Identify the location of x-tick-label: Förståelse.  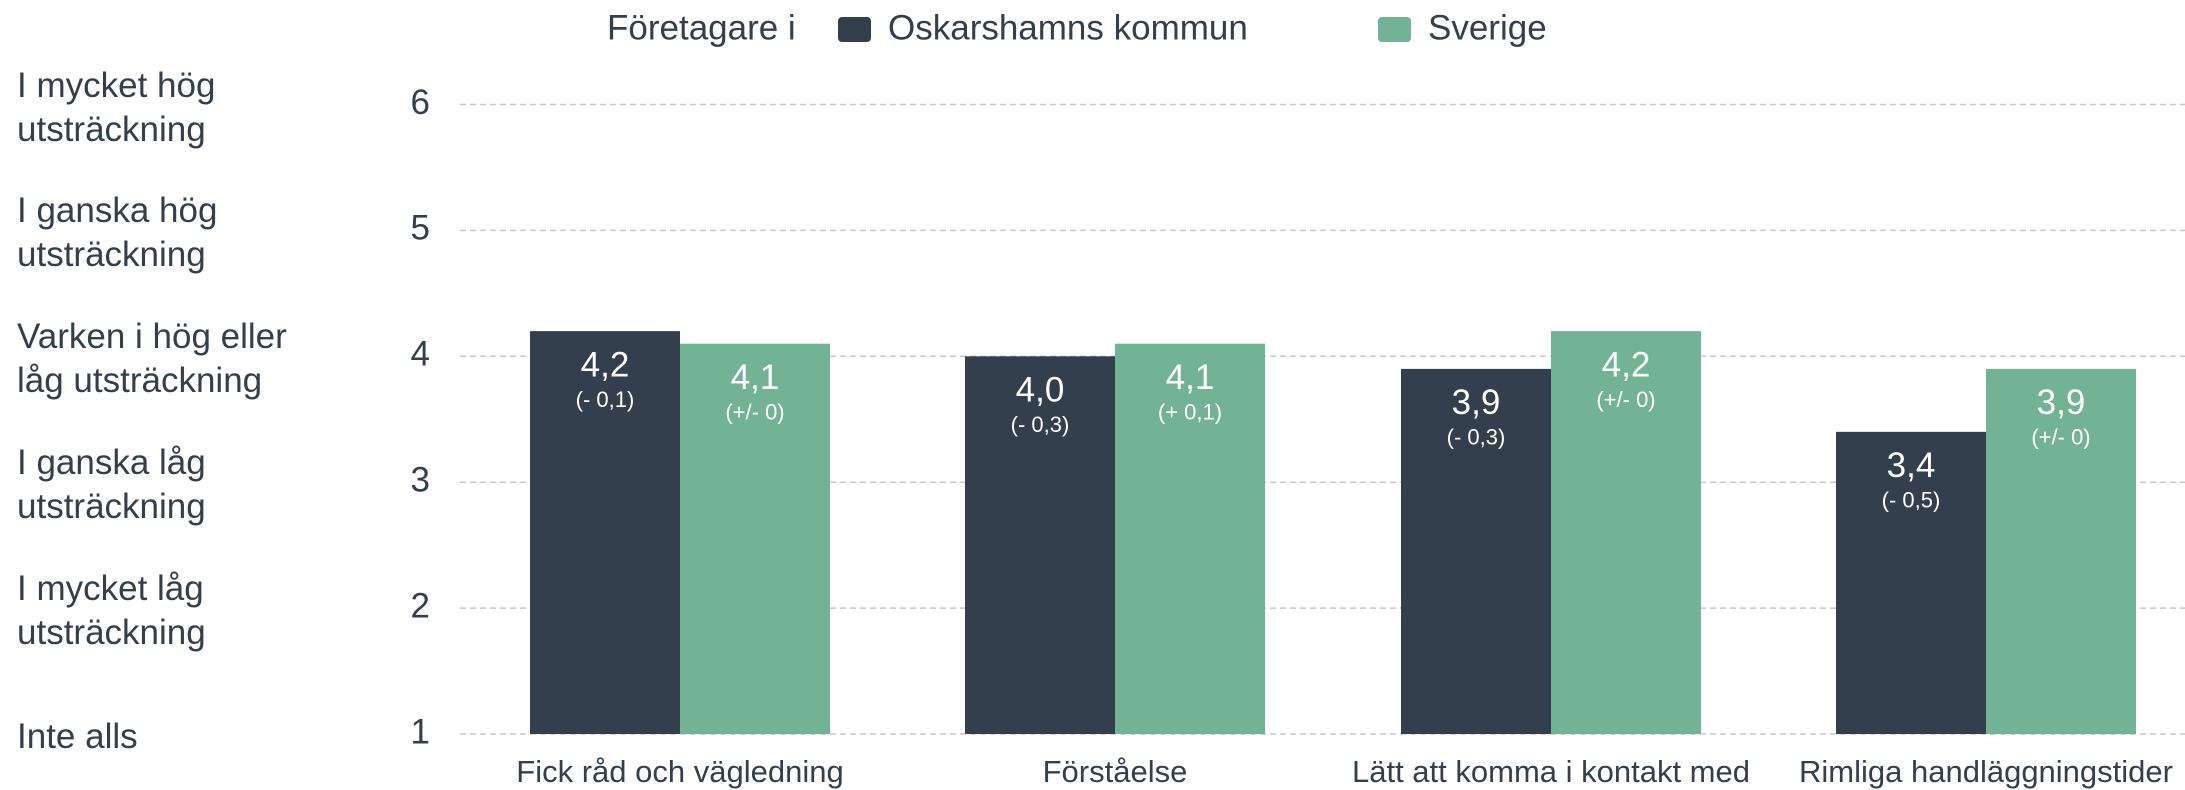
(1115, 771).